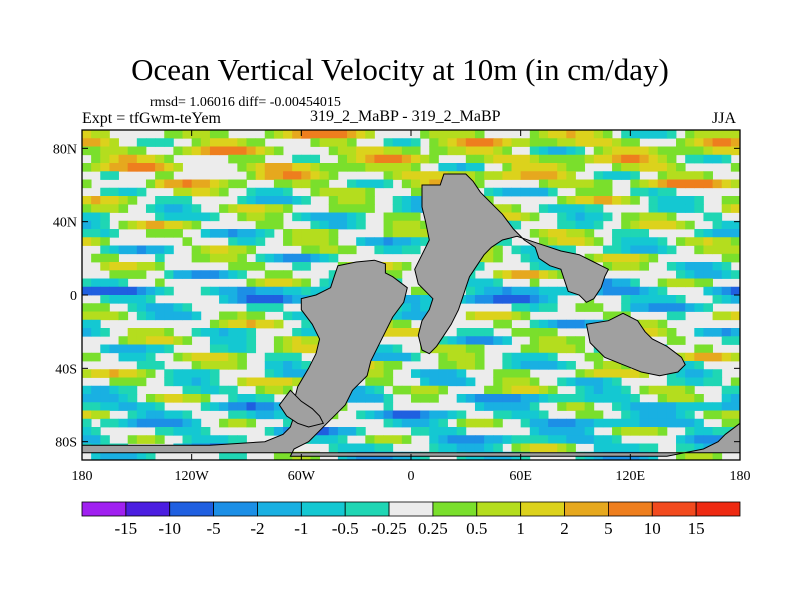 This screenshot has height=600, width=800. Describe the element at coordinates (148, 509) in the screenshot. I see `colorbar-swatch` at that location.